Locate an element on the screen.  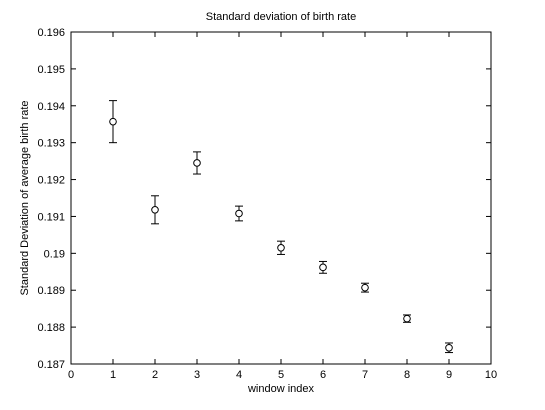
x-tick-label: 5 is located at coordinates (281, 375).